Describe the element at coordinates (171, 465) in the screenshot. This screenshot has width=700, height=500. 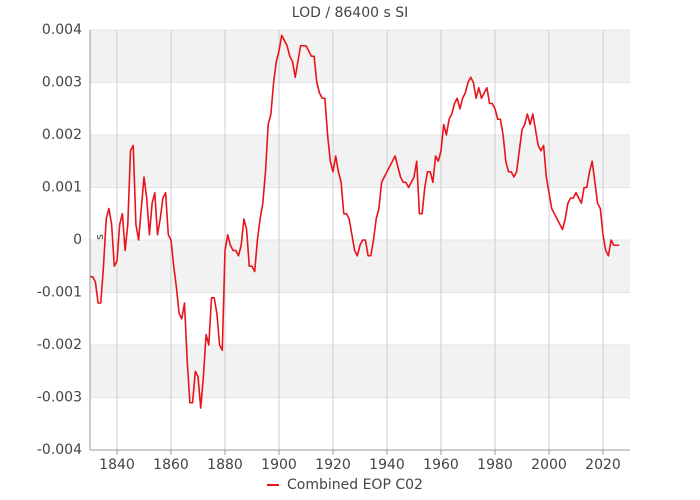
I see `x-tick-label: 1860` at that location.